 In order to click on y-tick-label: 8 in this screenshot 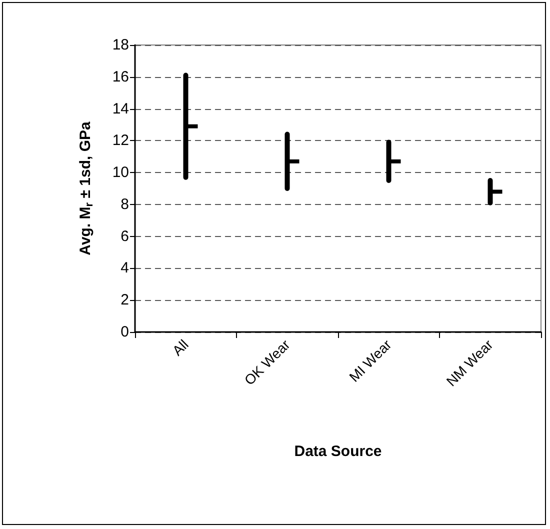, I will do `click(124, 204)`.